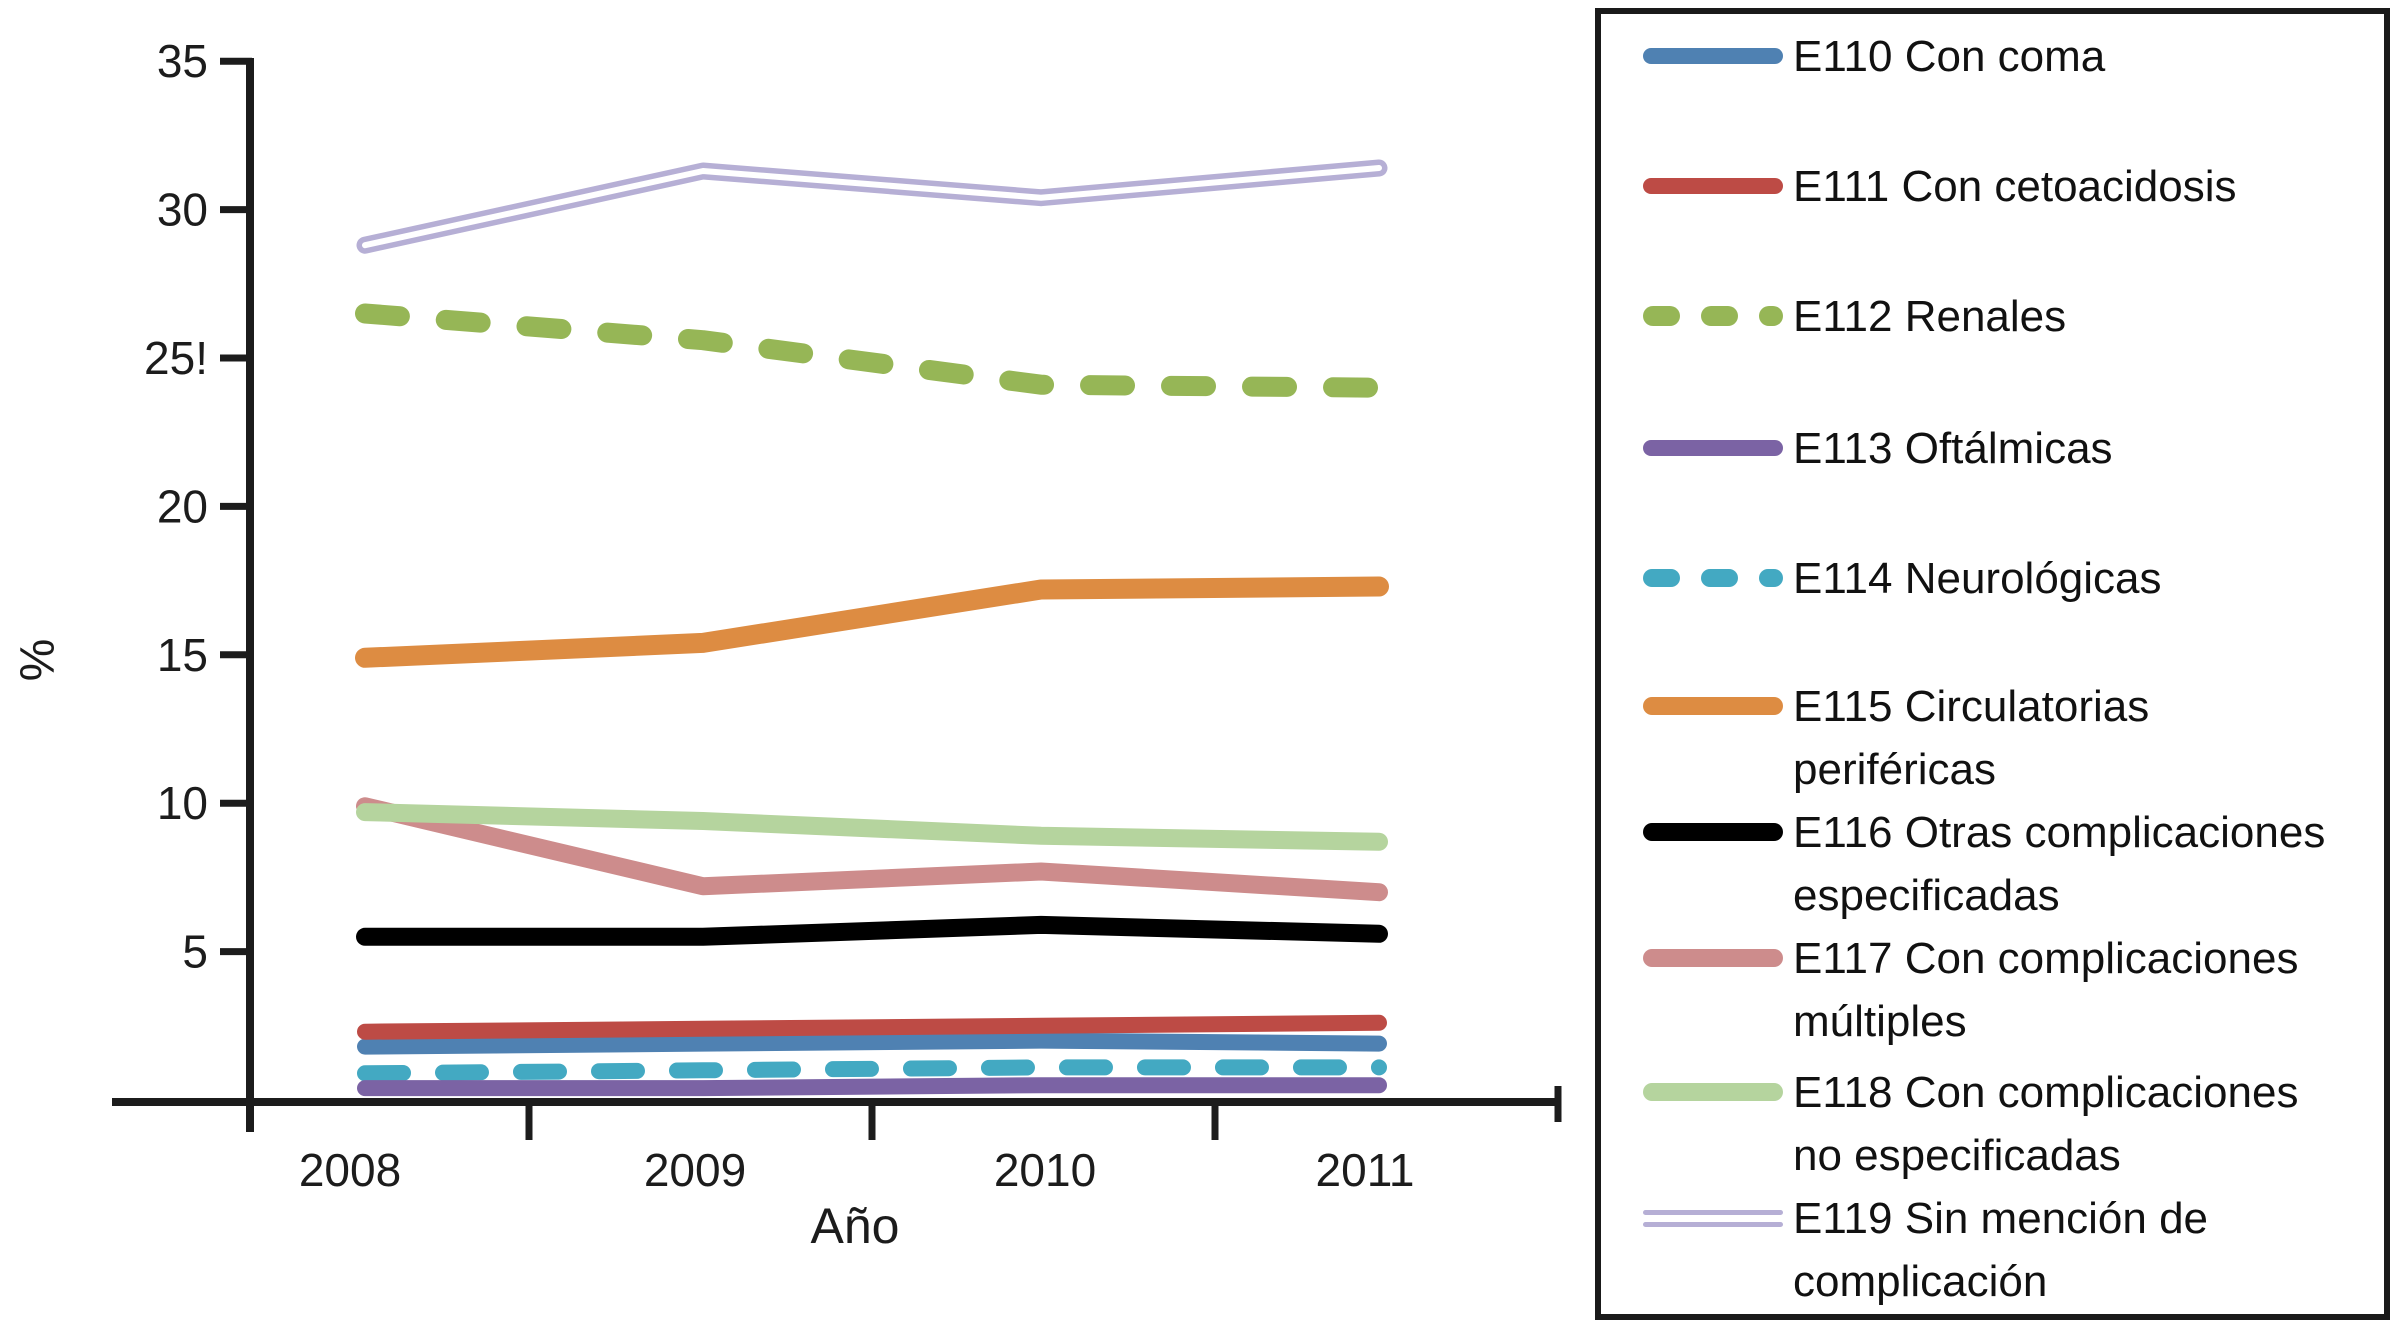 This screenshot has width=2398, height=1330. Describe the element at coordinates (2045, 1124) in the screenshot. I see `legend-label: E118 Con complicaciones no especificadas` at that location.